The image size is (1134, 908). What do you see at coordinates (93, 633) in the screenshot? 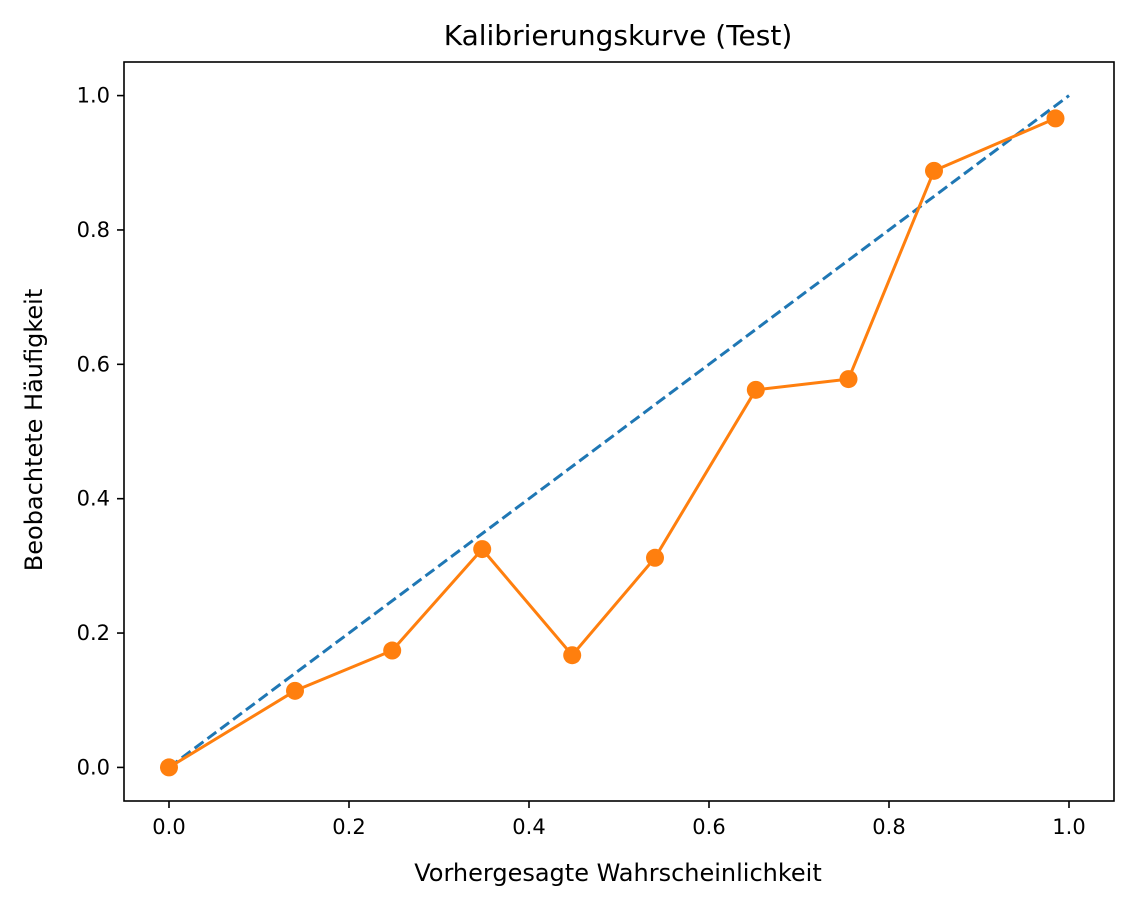
I see `y-tick-label: 0.2` at bounding box center [93, 633].